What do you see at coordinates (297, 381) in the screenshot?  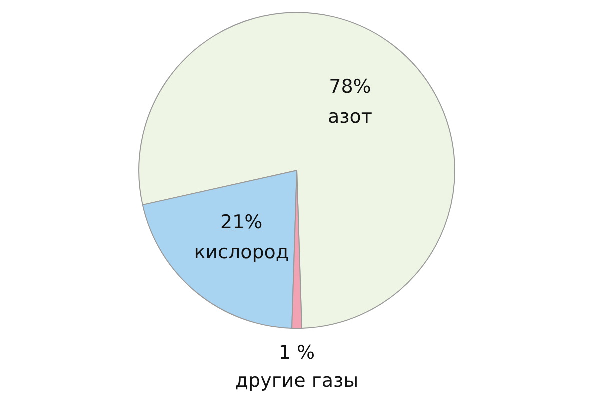 I see `slice-label: другие газы` at bounding box center [297, 381].